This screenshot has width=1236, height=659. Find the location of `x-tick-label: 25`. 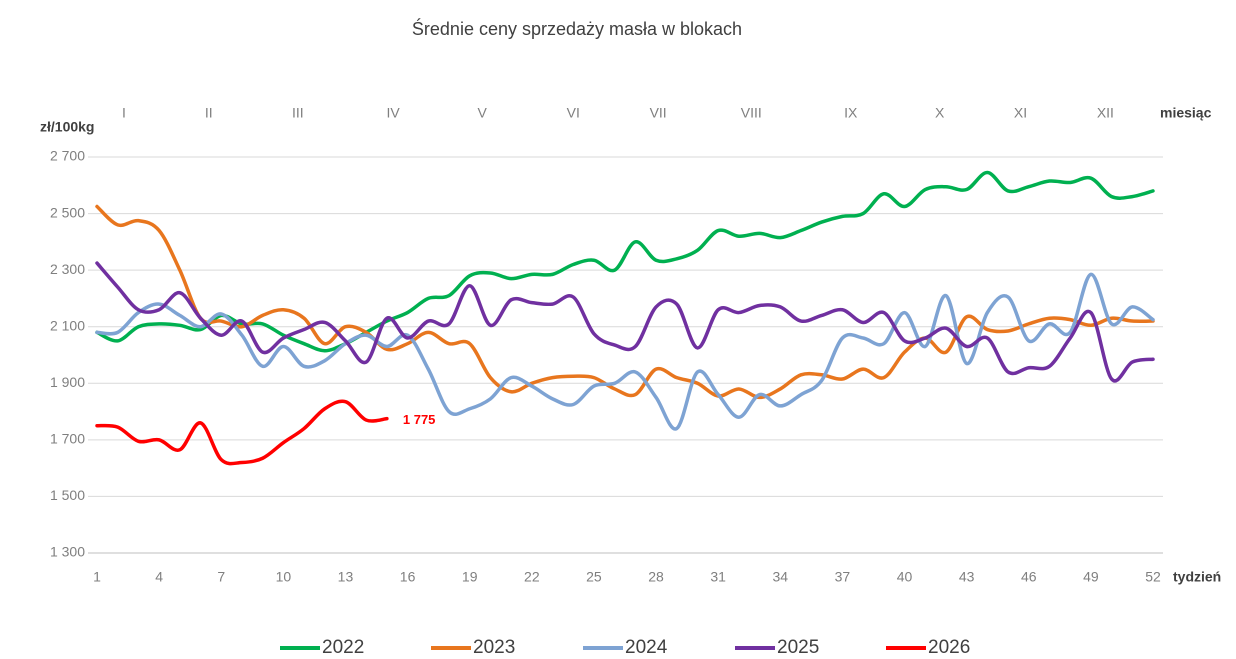

x-tick-label: 25 is located at coordinates (594, 577).